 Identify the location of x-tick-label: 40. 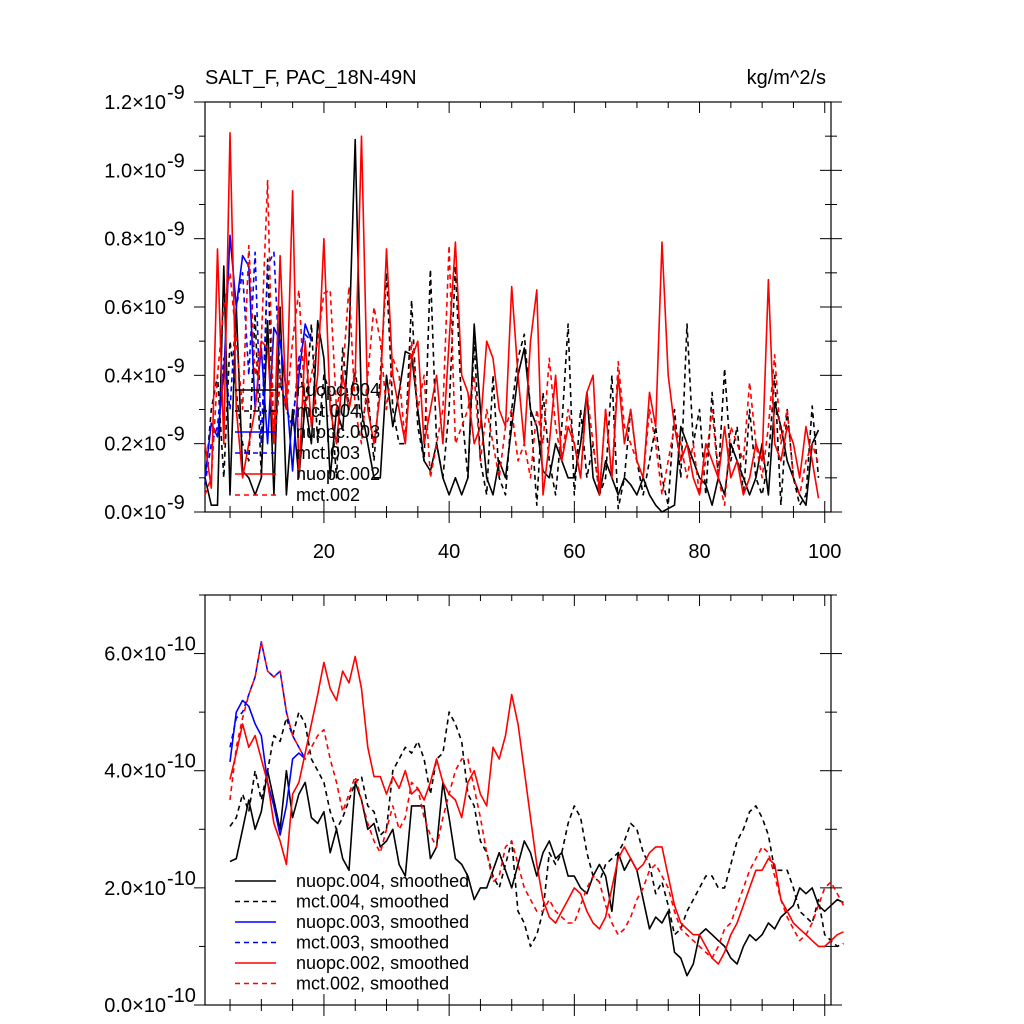
(449, 552).